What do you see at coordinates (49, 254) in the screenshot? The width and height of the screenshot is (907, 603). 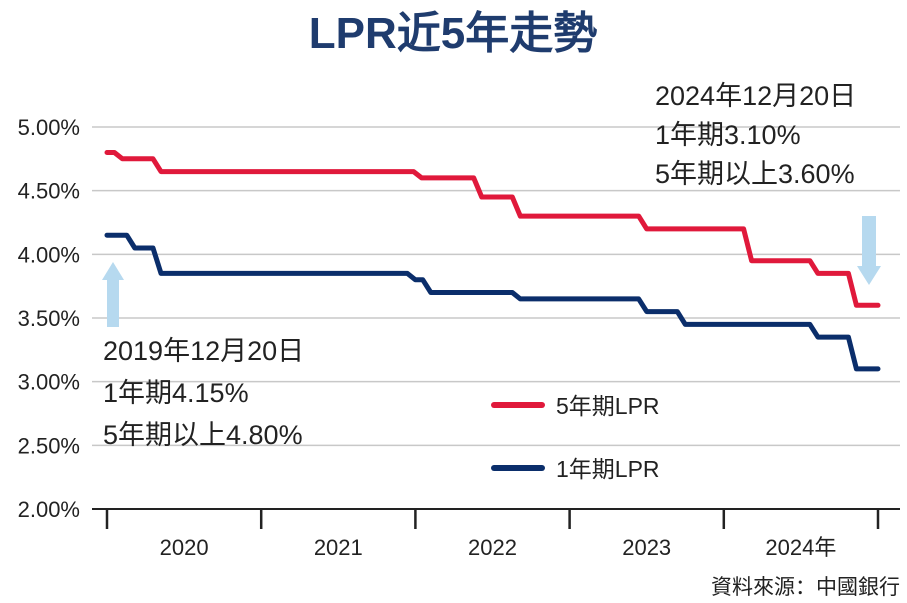 I see `y-tick-label: 4.00%` at bounding box center [49, 254].